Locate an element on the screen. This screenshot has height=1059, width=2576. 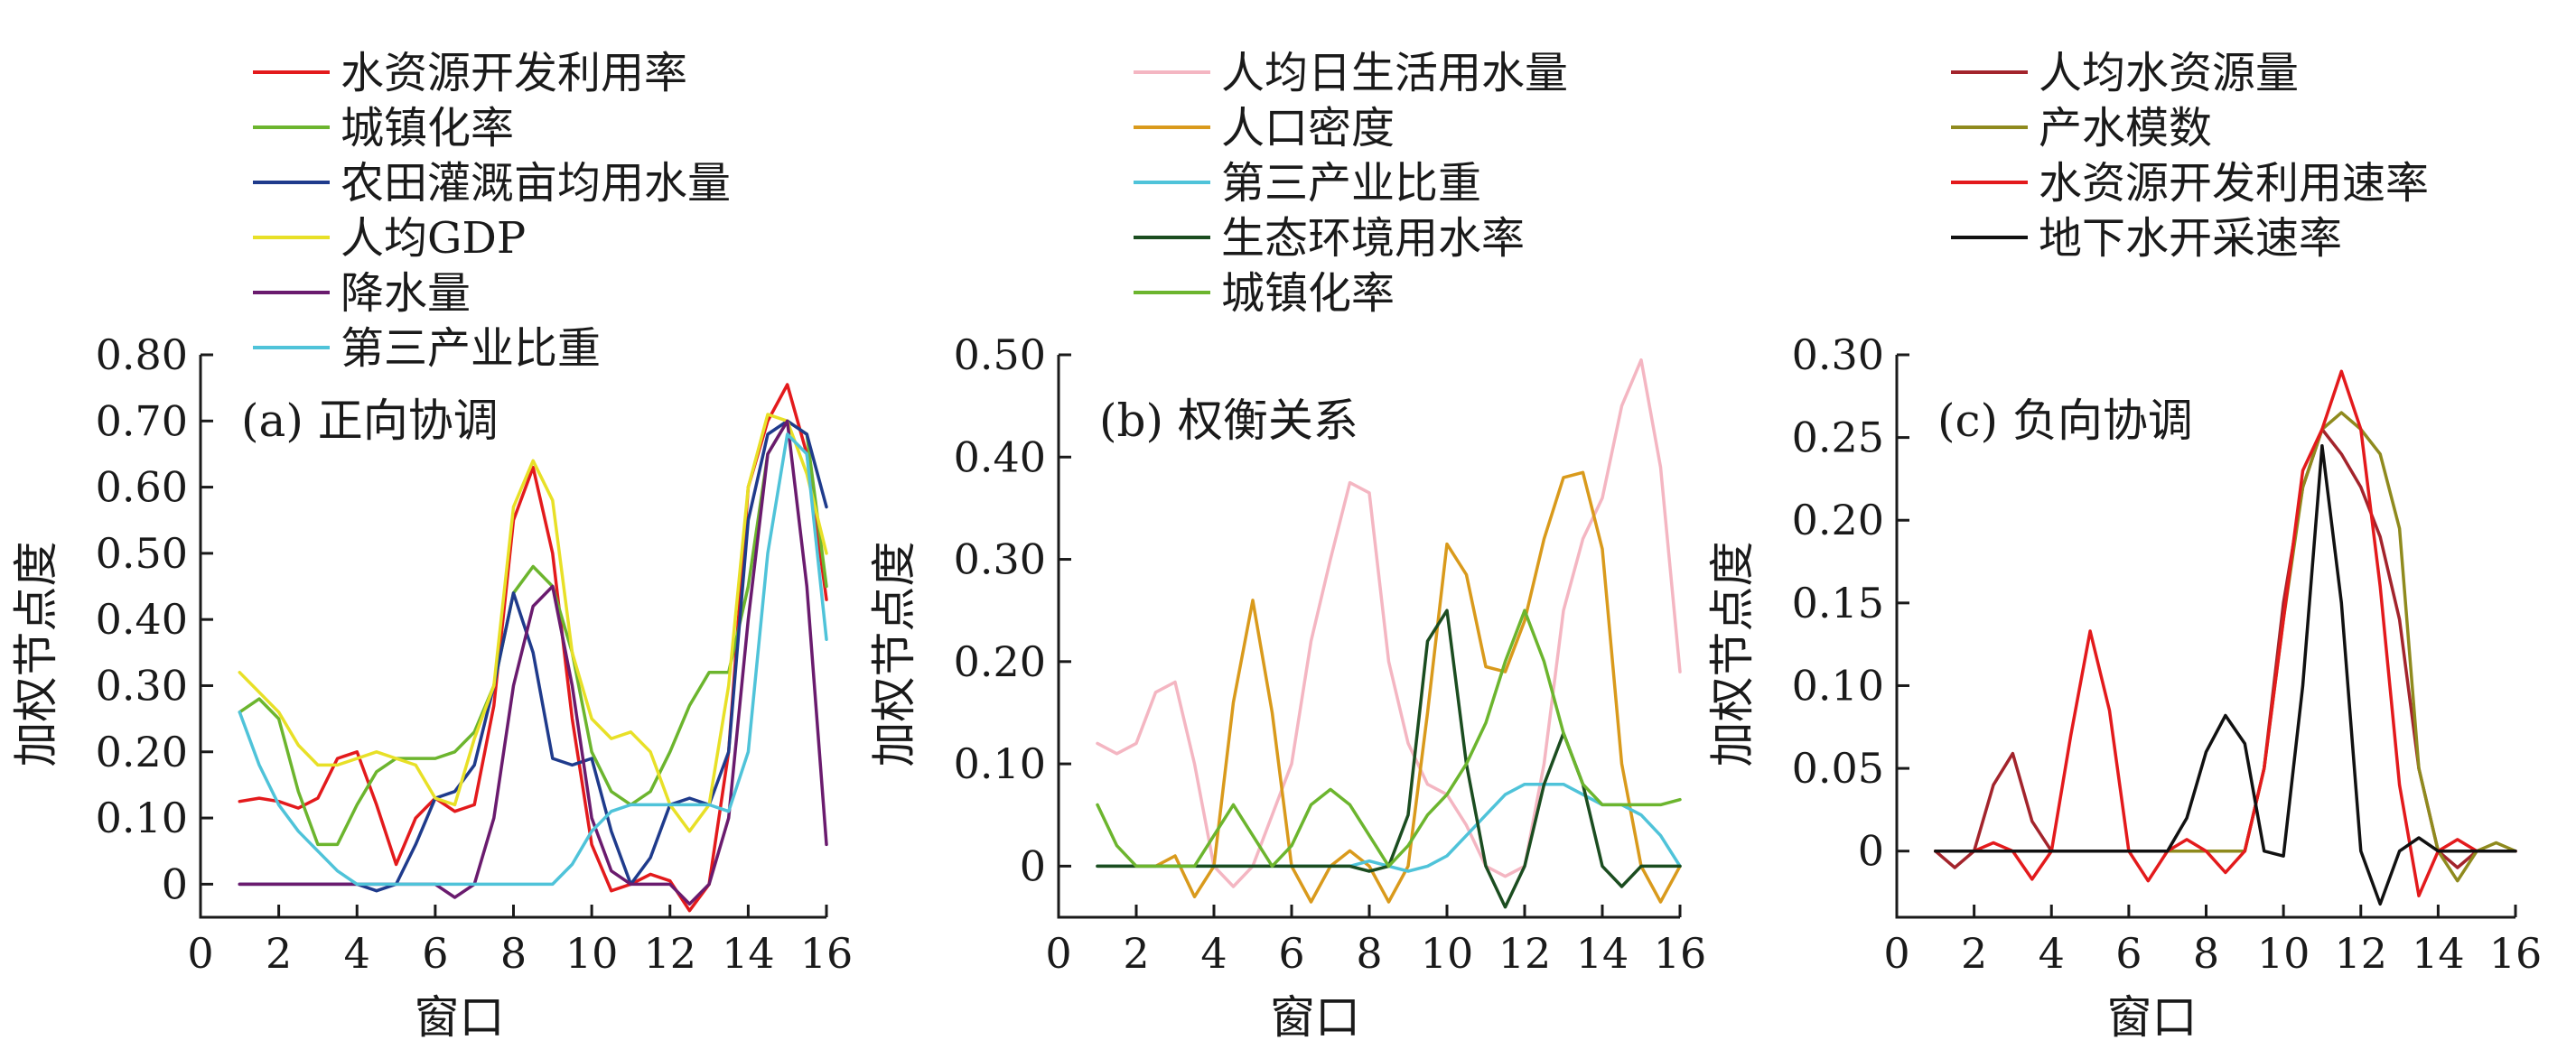
y-tick-label: 0.80 is located at coordinates (142, 354).